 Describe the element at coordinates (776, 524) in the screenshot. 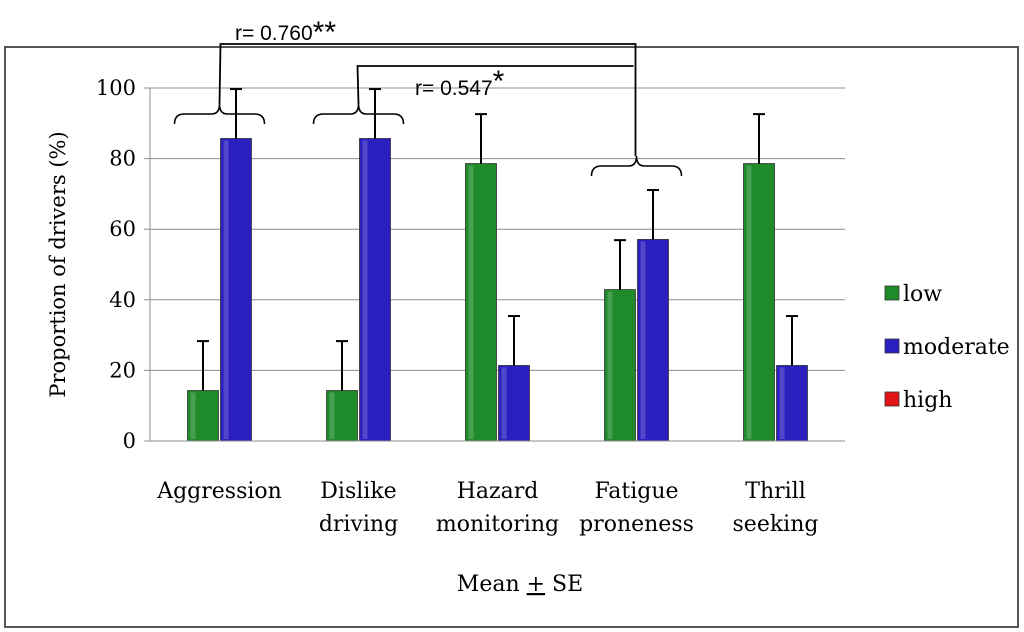

I see `x-tick-label: seeking` at that location.